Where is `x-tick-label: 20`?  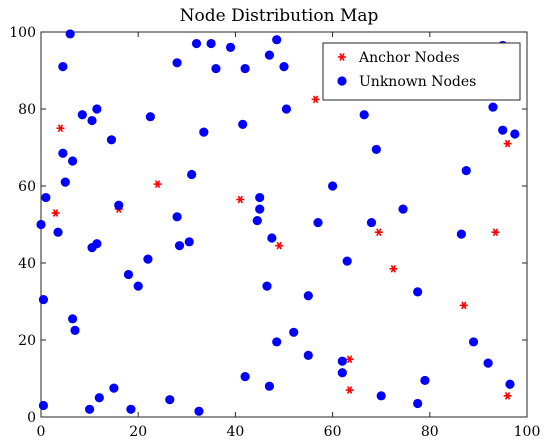 x-tick-label: 20 is located at coordinates (138, 432).